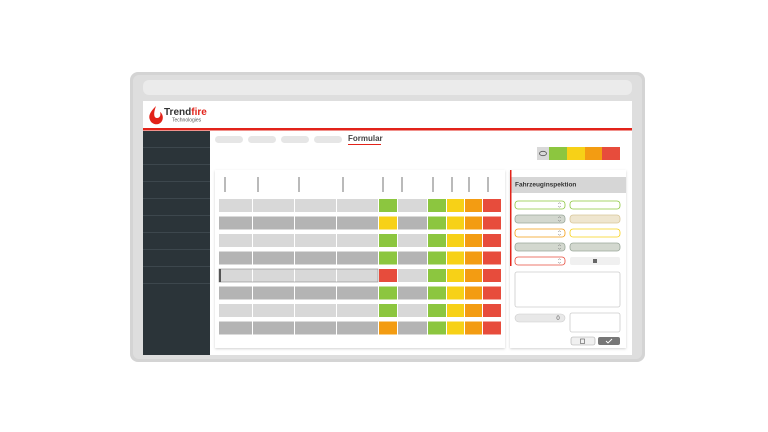 The width and height of the screenshot is (768, 432). Describe the element at coordinates (583, 341) in the screenshot. I see `save-button` at that location.